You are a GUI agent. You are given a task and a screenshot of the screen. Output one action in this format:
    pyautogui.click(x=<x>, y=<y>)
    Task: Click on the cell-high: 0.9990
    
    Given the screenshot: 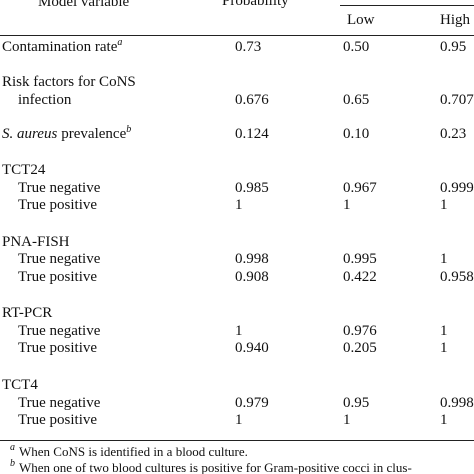 What is the action you would take?
    pyautogui.click(x=457, y=187)
    